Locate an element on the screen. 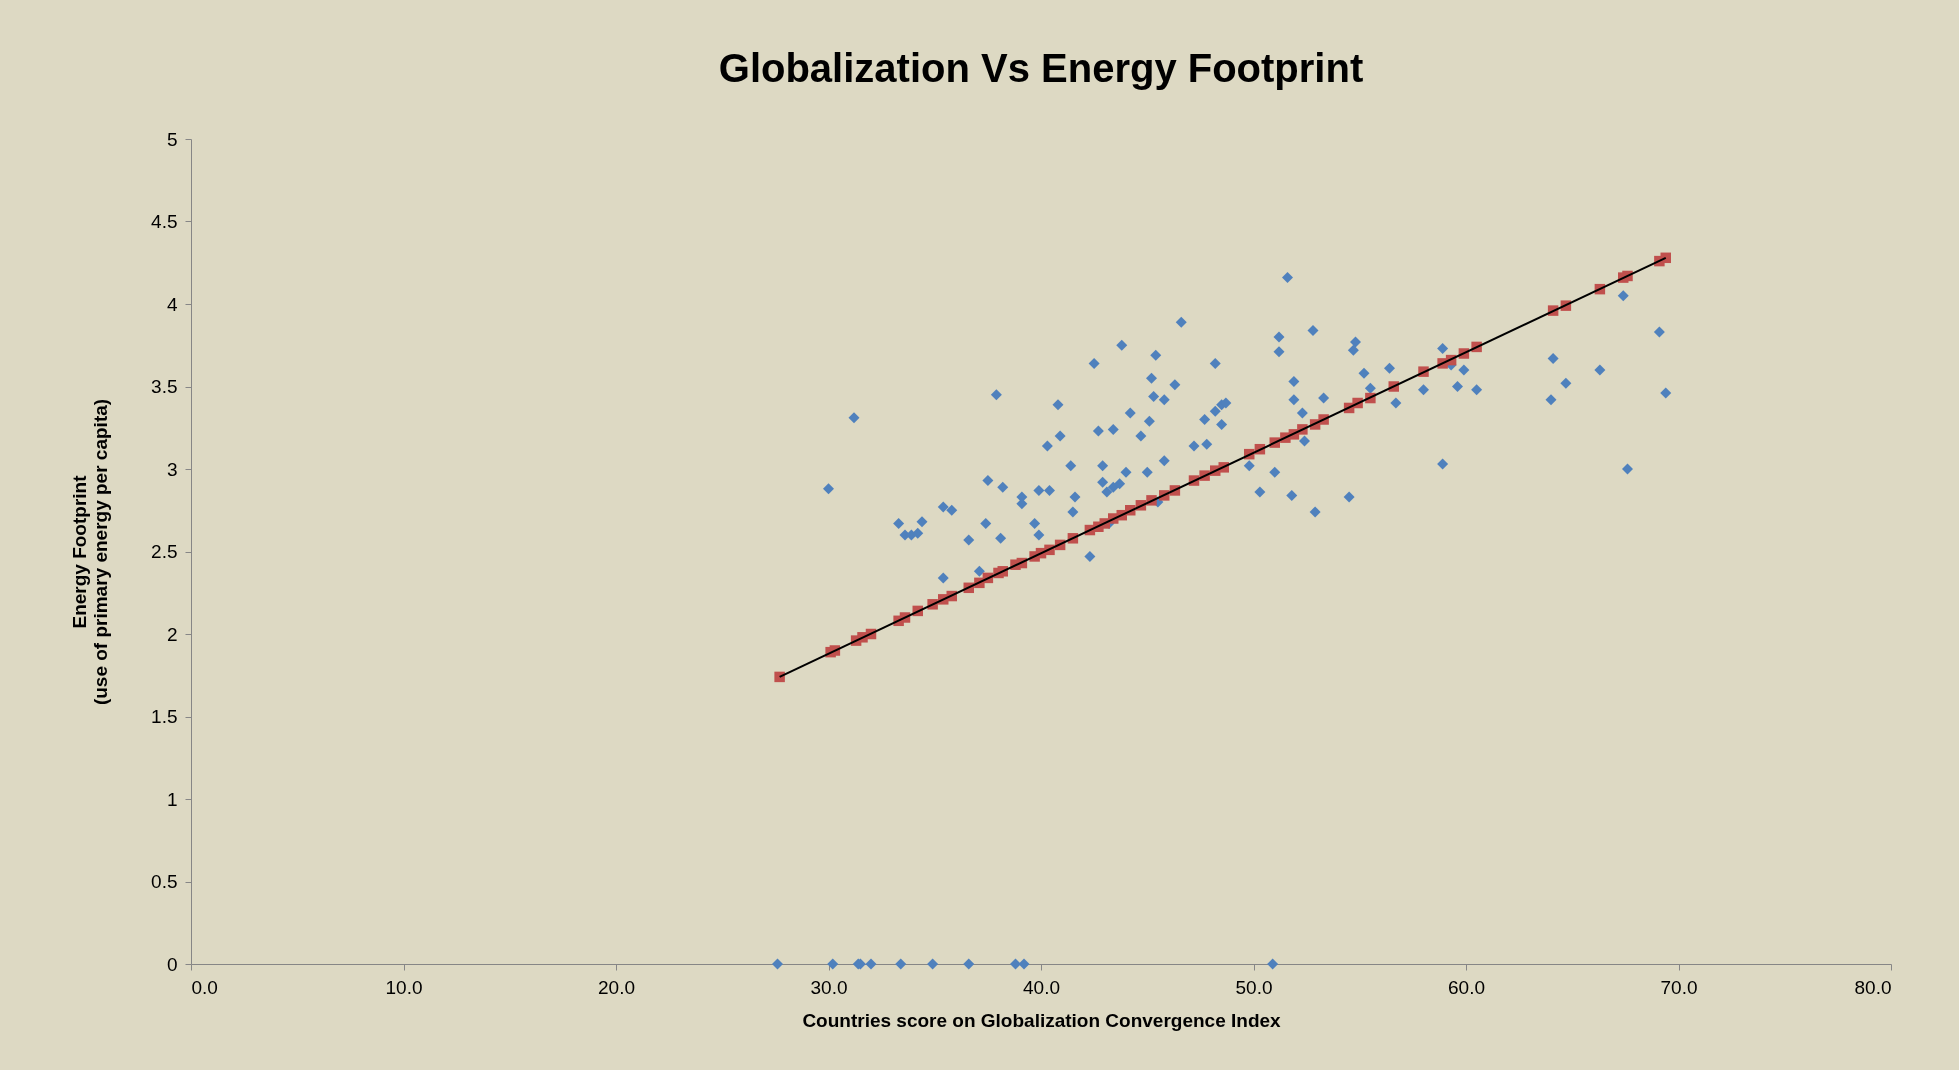  x-tick-label: 50.0 is located at coordinates (1254, 987).